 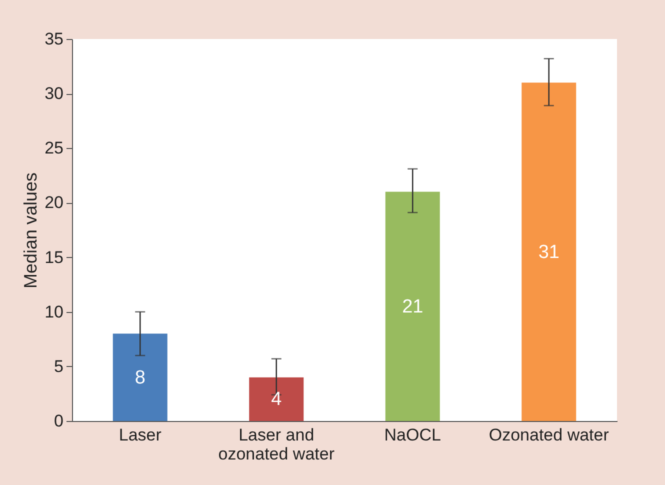 I want to click on y-tick-label: 10, so click(x=54, y=312).